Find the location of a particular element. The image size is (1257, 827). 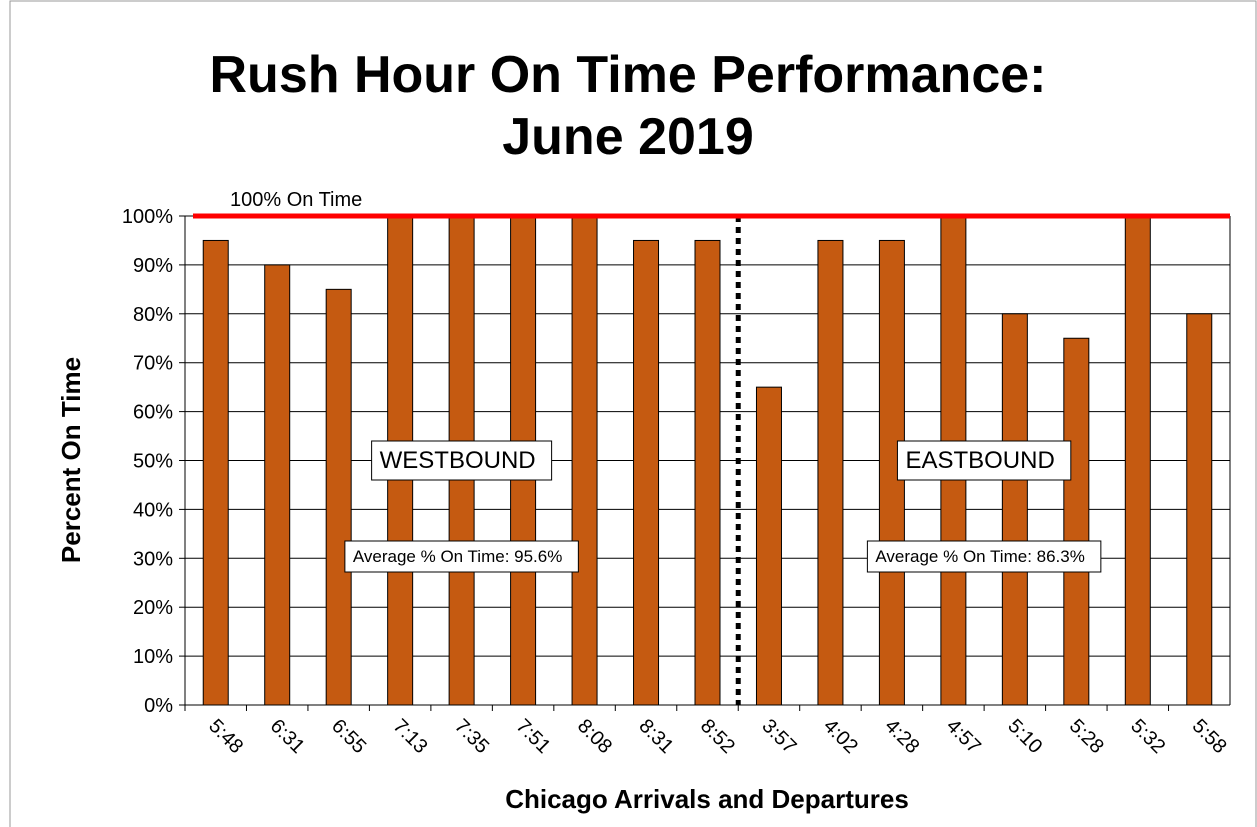

y-tick-label: 60% is located at coordinates (153, 413).